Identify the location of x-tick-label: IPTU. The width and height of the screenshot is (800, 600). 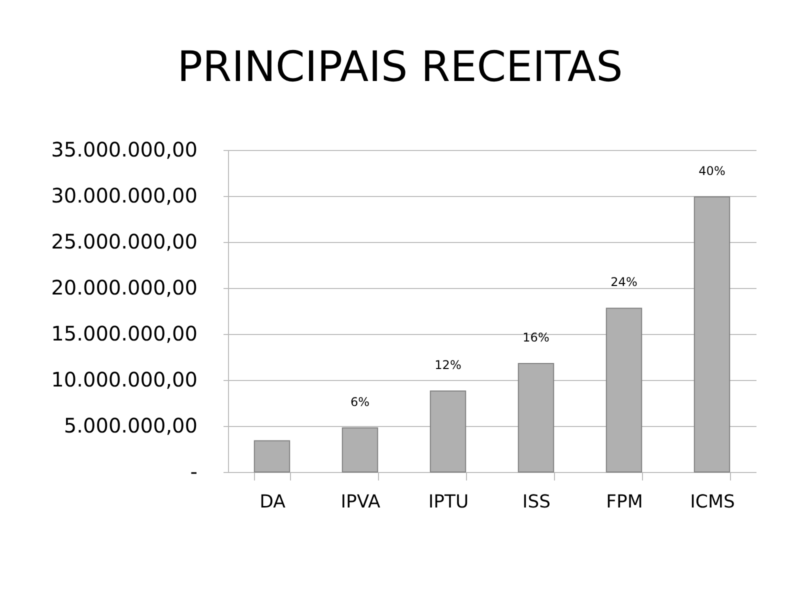
(448, 502).